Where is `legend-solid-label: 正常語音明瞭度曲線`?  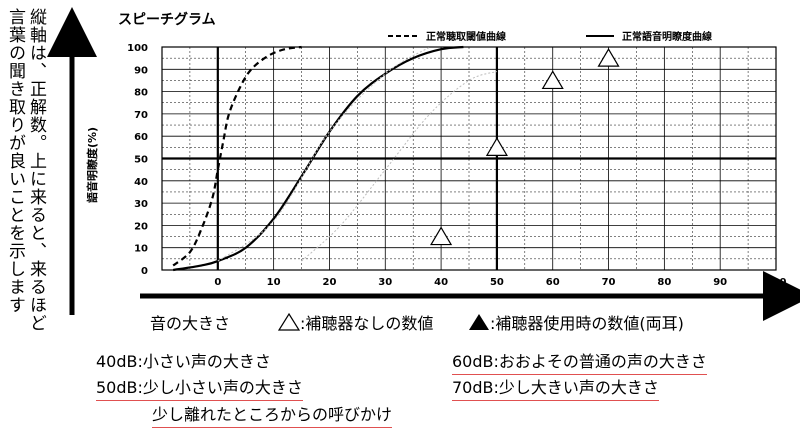
legend-solid-label: 正常語音明瞭度曲線 is located at coordinates (667, 36).